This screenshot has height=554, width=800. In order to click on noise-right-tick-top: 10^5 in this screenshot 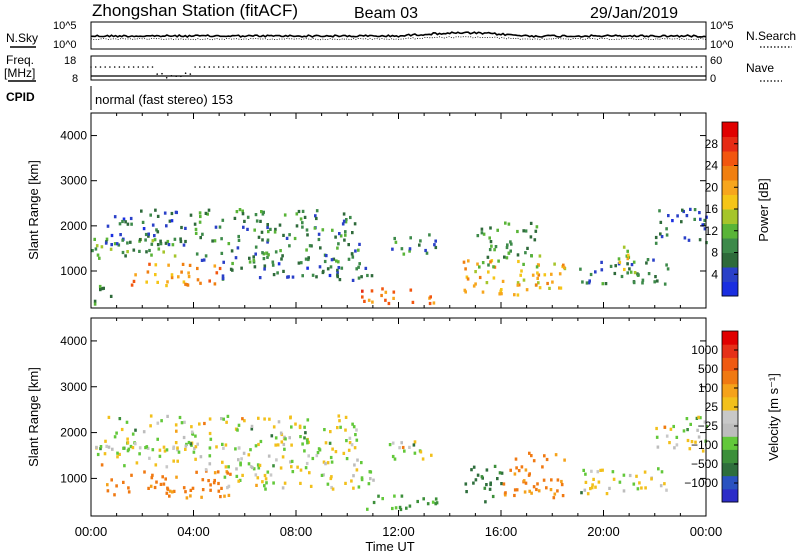, I will do `click(722, 26)`.